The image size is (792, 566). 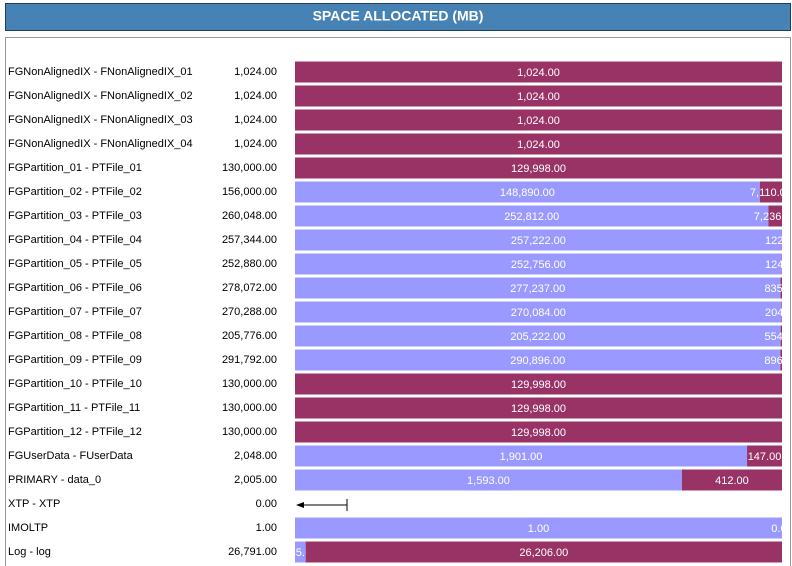 I want to click on segment-label: 252,756.00, so click(x=538, y=265).